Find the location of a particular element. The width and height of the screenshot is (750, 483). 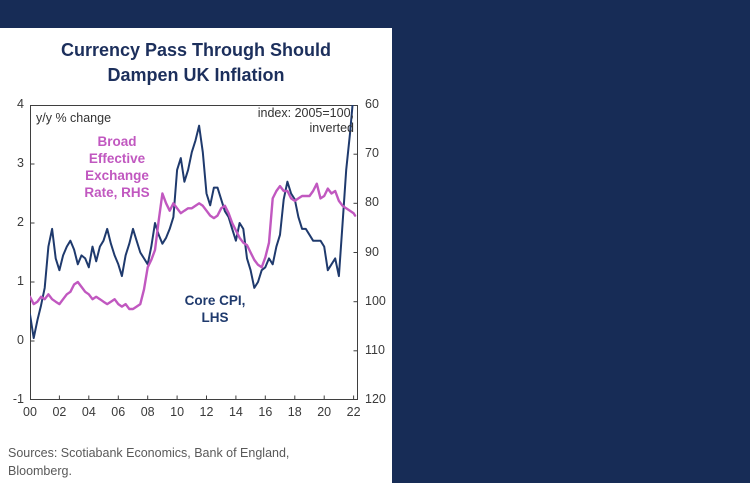

right-axis-tick-label: 60 is located at coordinates (372, 104).